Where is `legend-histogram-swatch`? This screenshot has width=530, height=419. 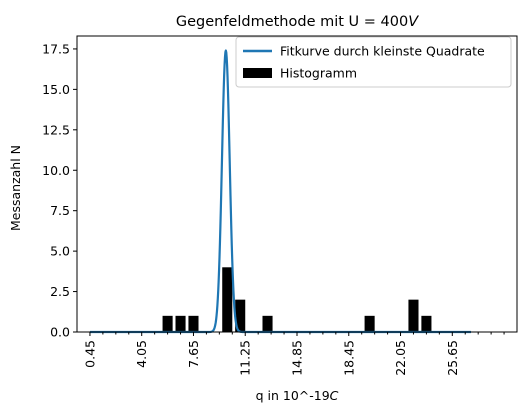 legend-histogram-swatch is located at coordinates (257, 73).